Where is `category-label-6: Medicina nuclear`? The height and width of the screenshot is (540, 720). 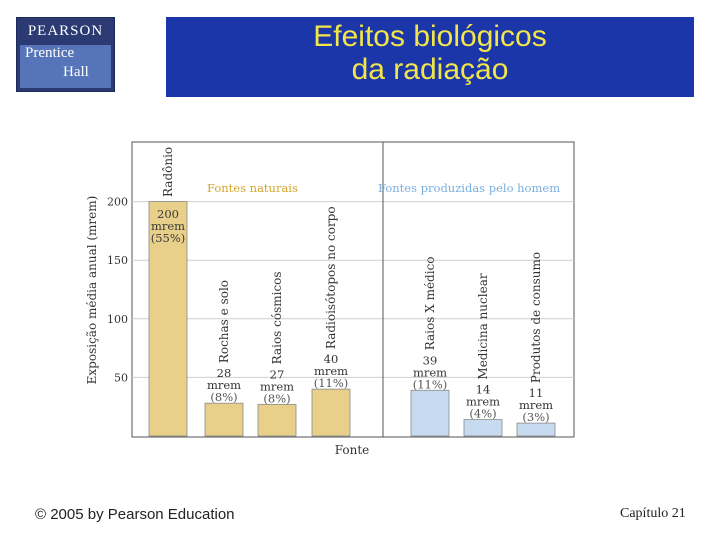 category-label-6: Medicina nuclear is located at coordinates (483, 326).